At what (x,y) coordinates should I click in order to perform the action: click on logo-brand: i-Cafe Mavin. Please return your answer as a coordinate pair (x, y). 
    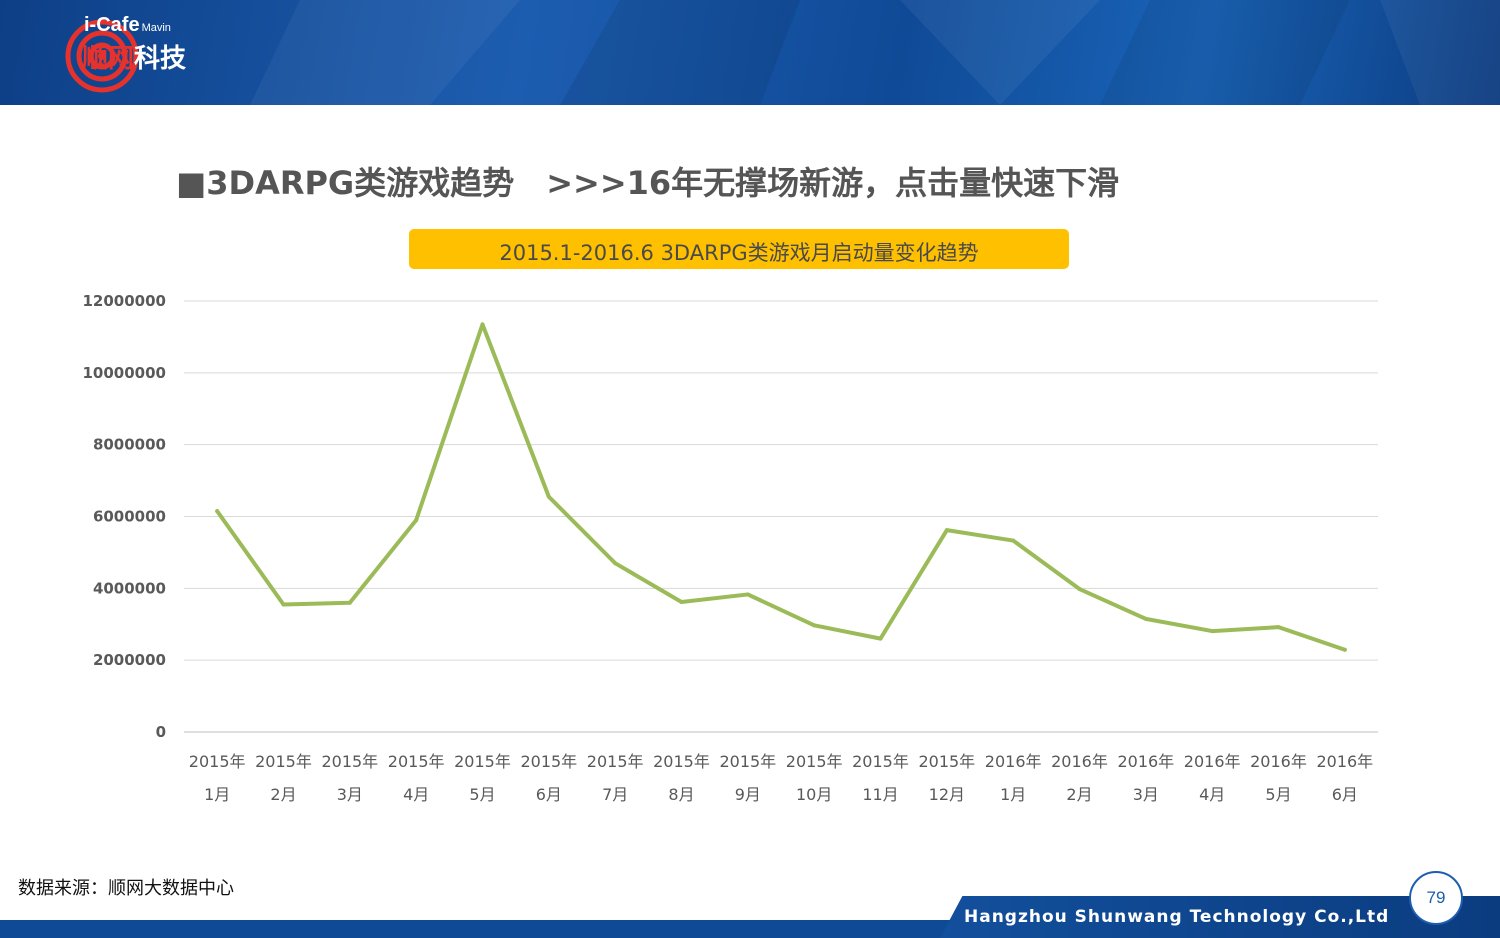
    Looking at the image, I should click on (127, 25).